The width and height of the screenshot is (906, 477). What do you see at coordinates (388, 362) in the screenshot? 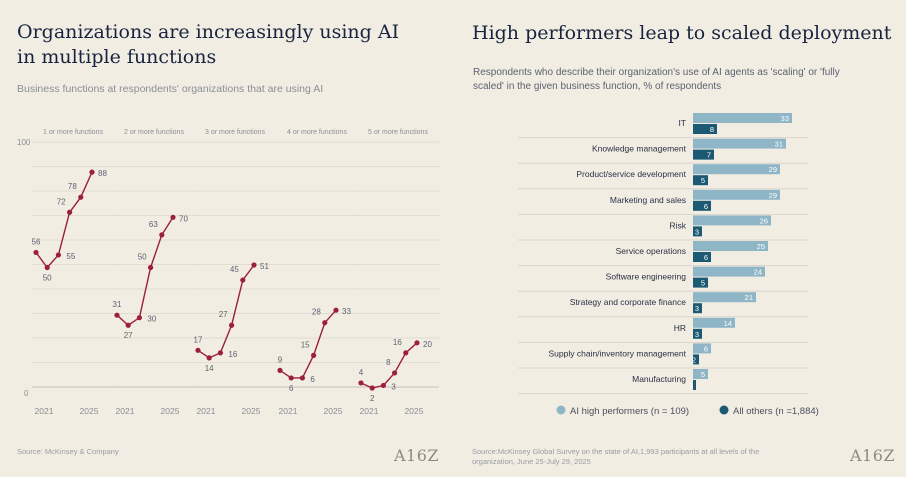
I see `data-label: 8` at bounding box center [388, 362].